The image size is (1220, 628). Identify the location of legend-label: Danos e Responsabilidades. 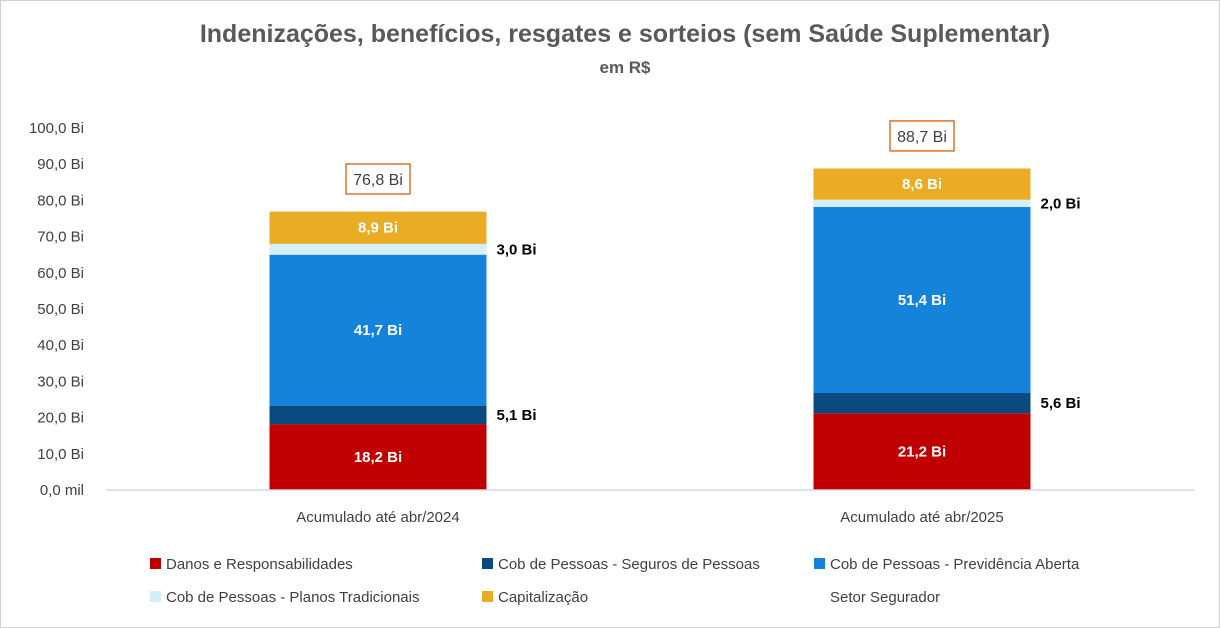
(259, 564).